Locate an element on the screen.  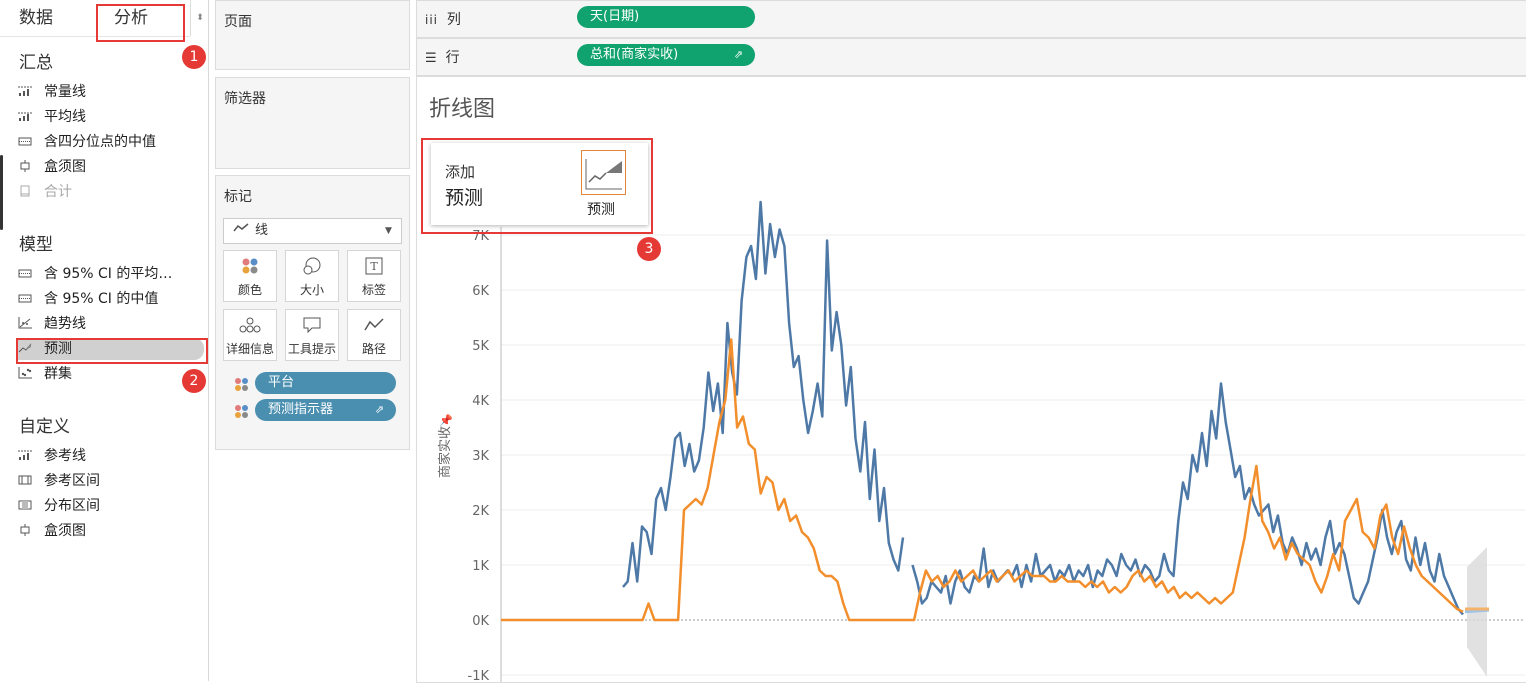
average-line-icon is located at coordinates (25, 114).